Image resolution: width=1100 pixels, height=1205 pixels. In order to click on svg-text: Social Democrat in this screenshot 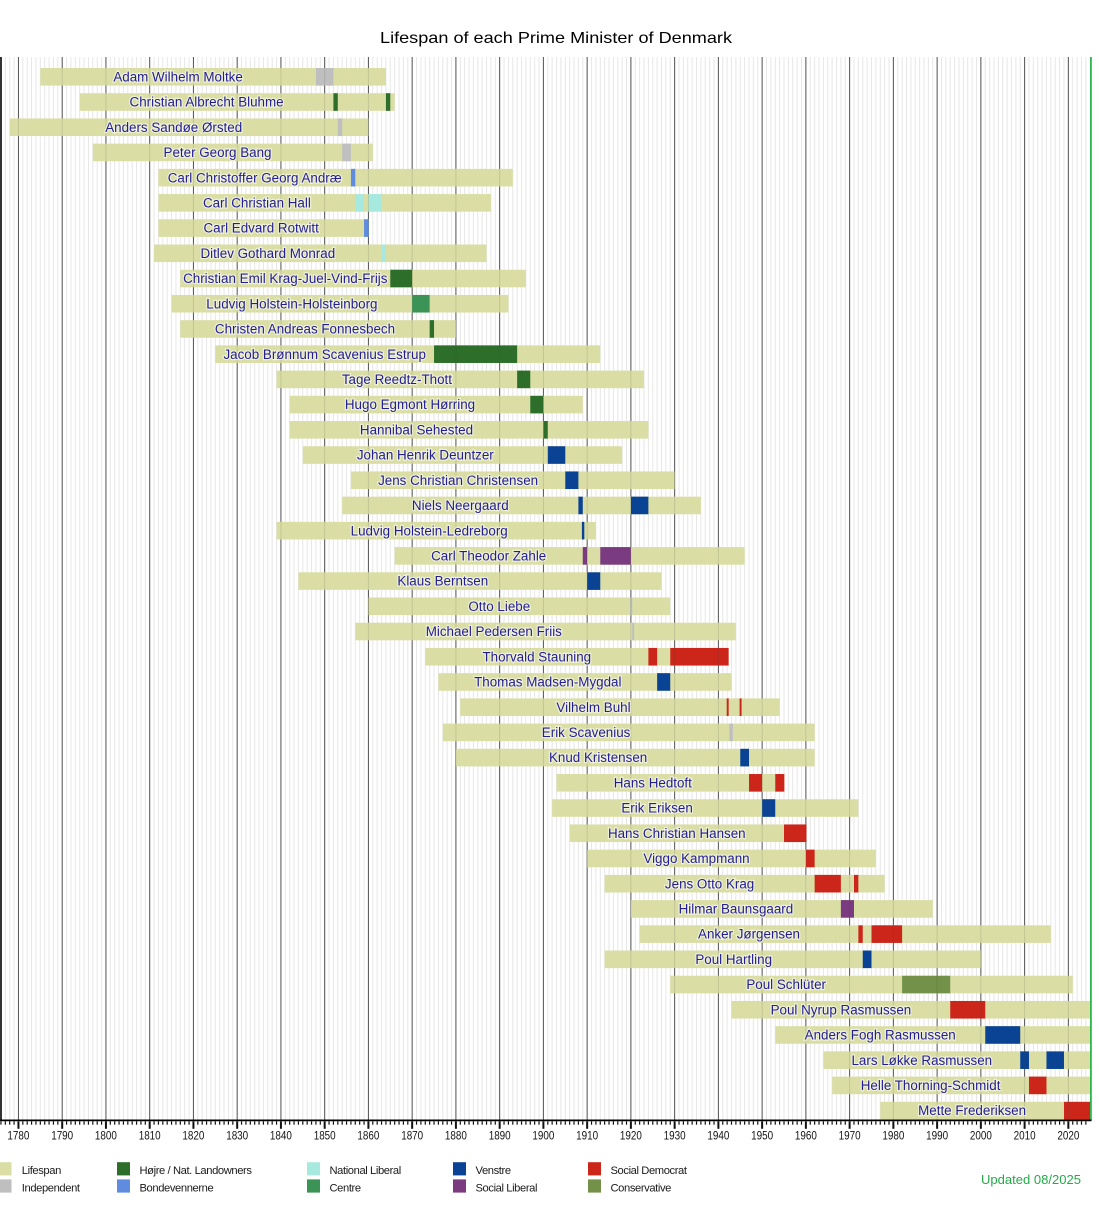, I will do `click(649, 1171)`.